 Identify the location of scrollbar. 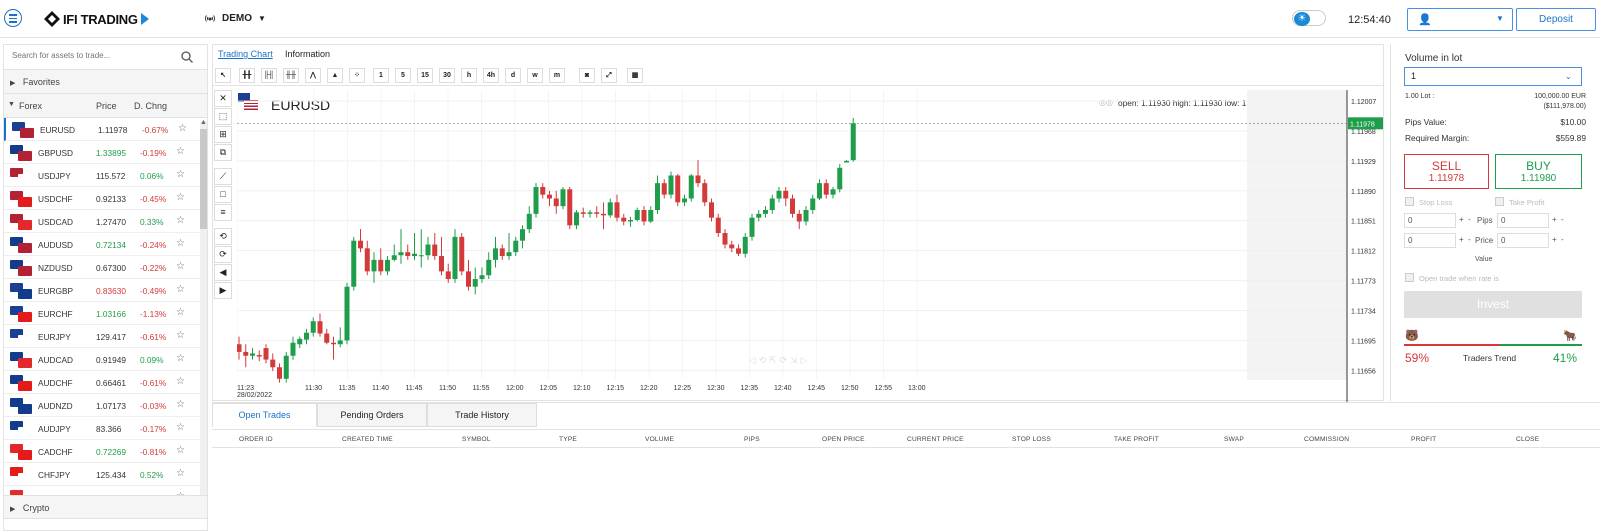
(203, 314).